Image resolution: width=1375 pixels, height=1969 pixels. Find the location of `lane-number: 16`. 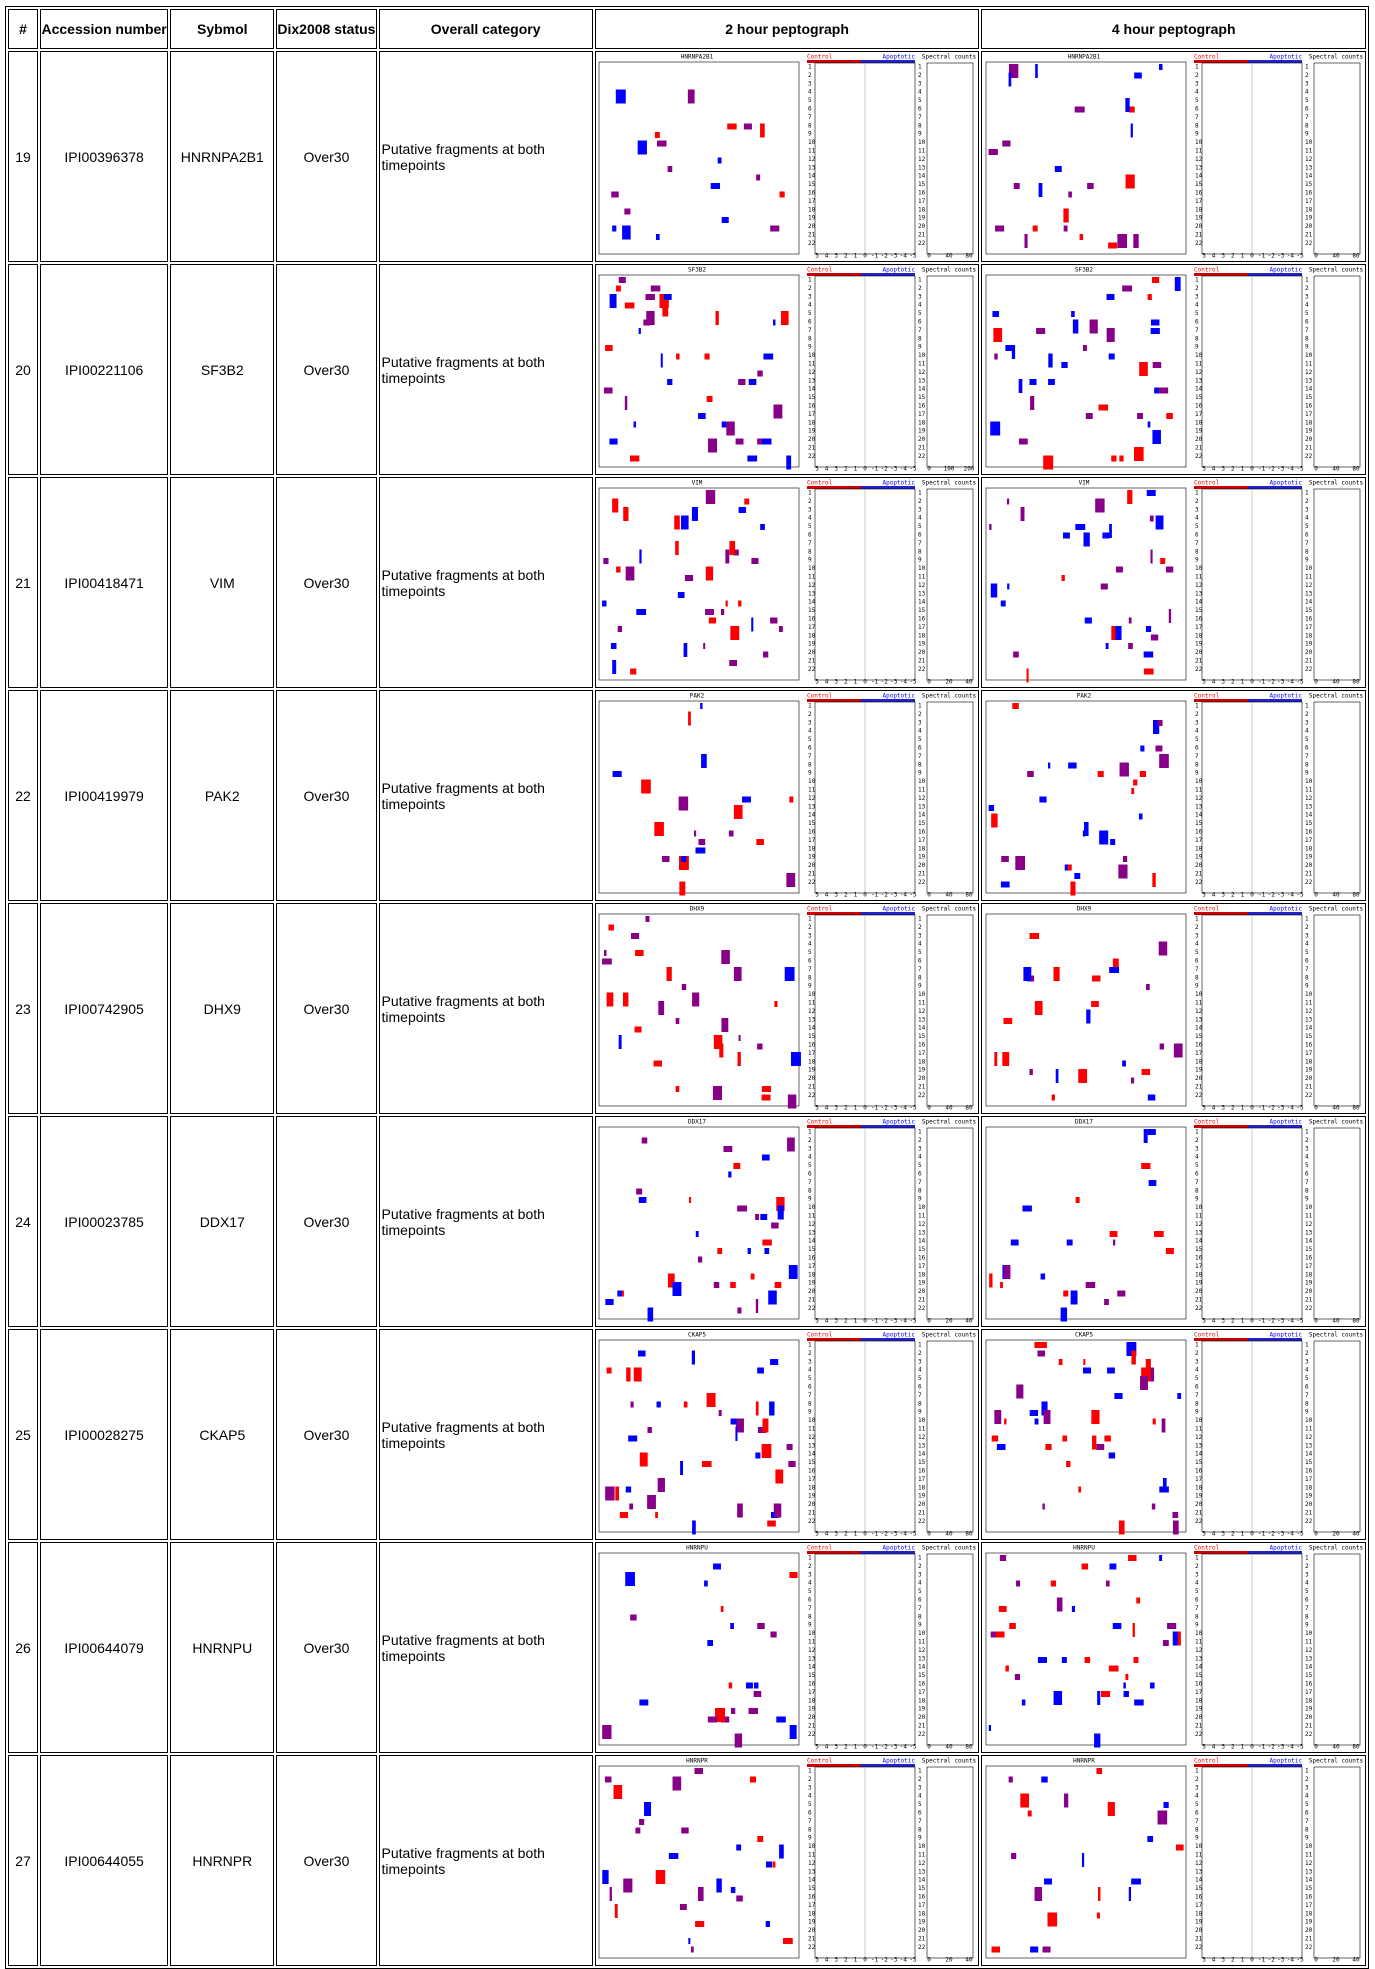

lane-number: 16 is located at coordinates (922, 1471).